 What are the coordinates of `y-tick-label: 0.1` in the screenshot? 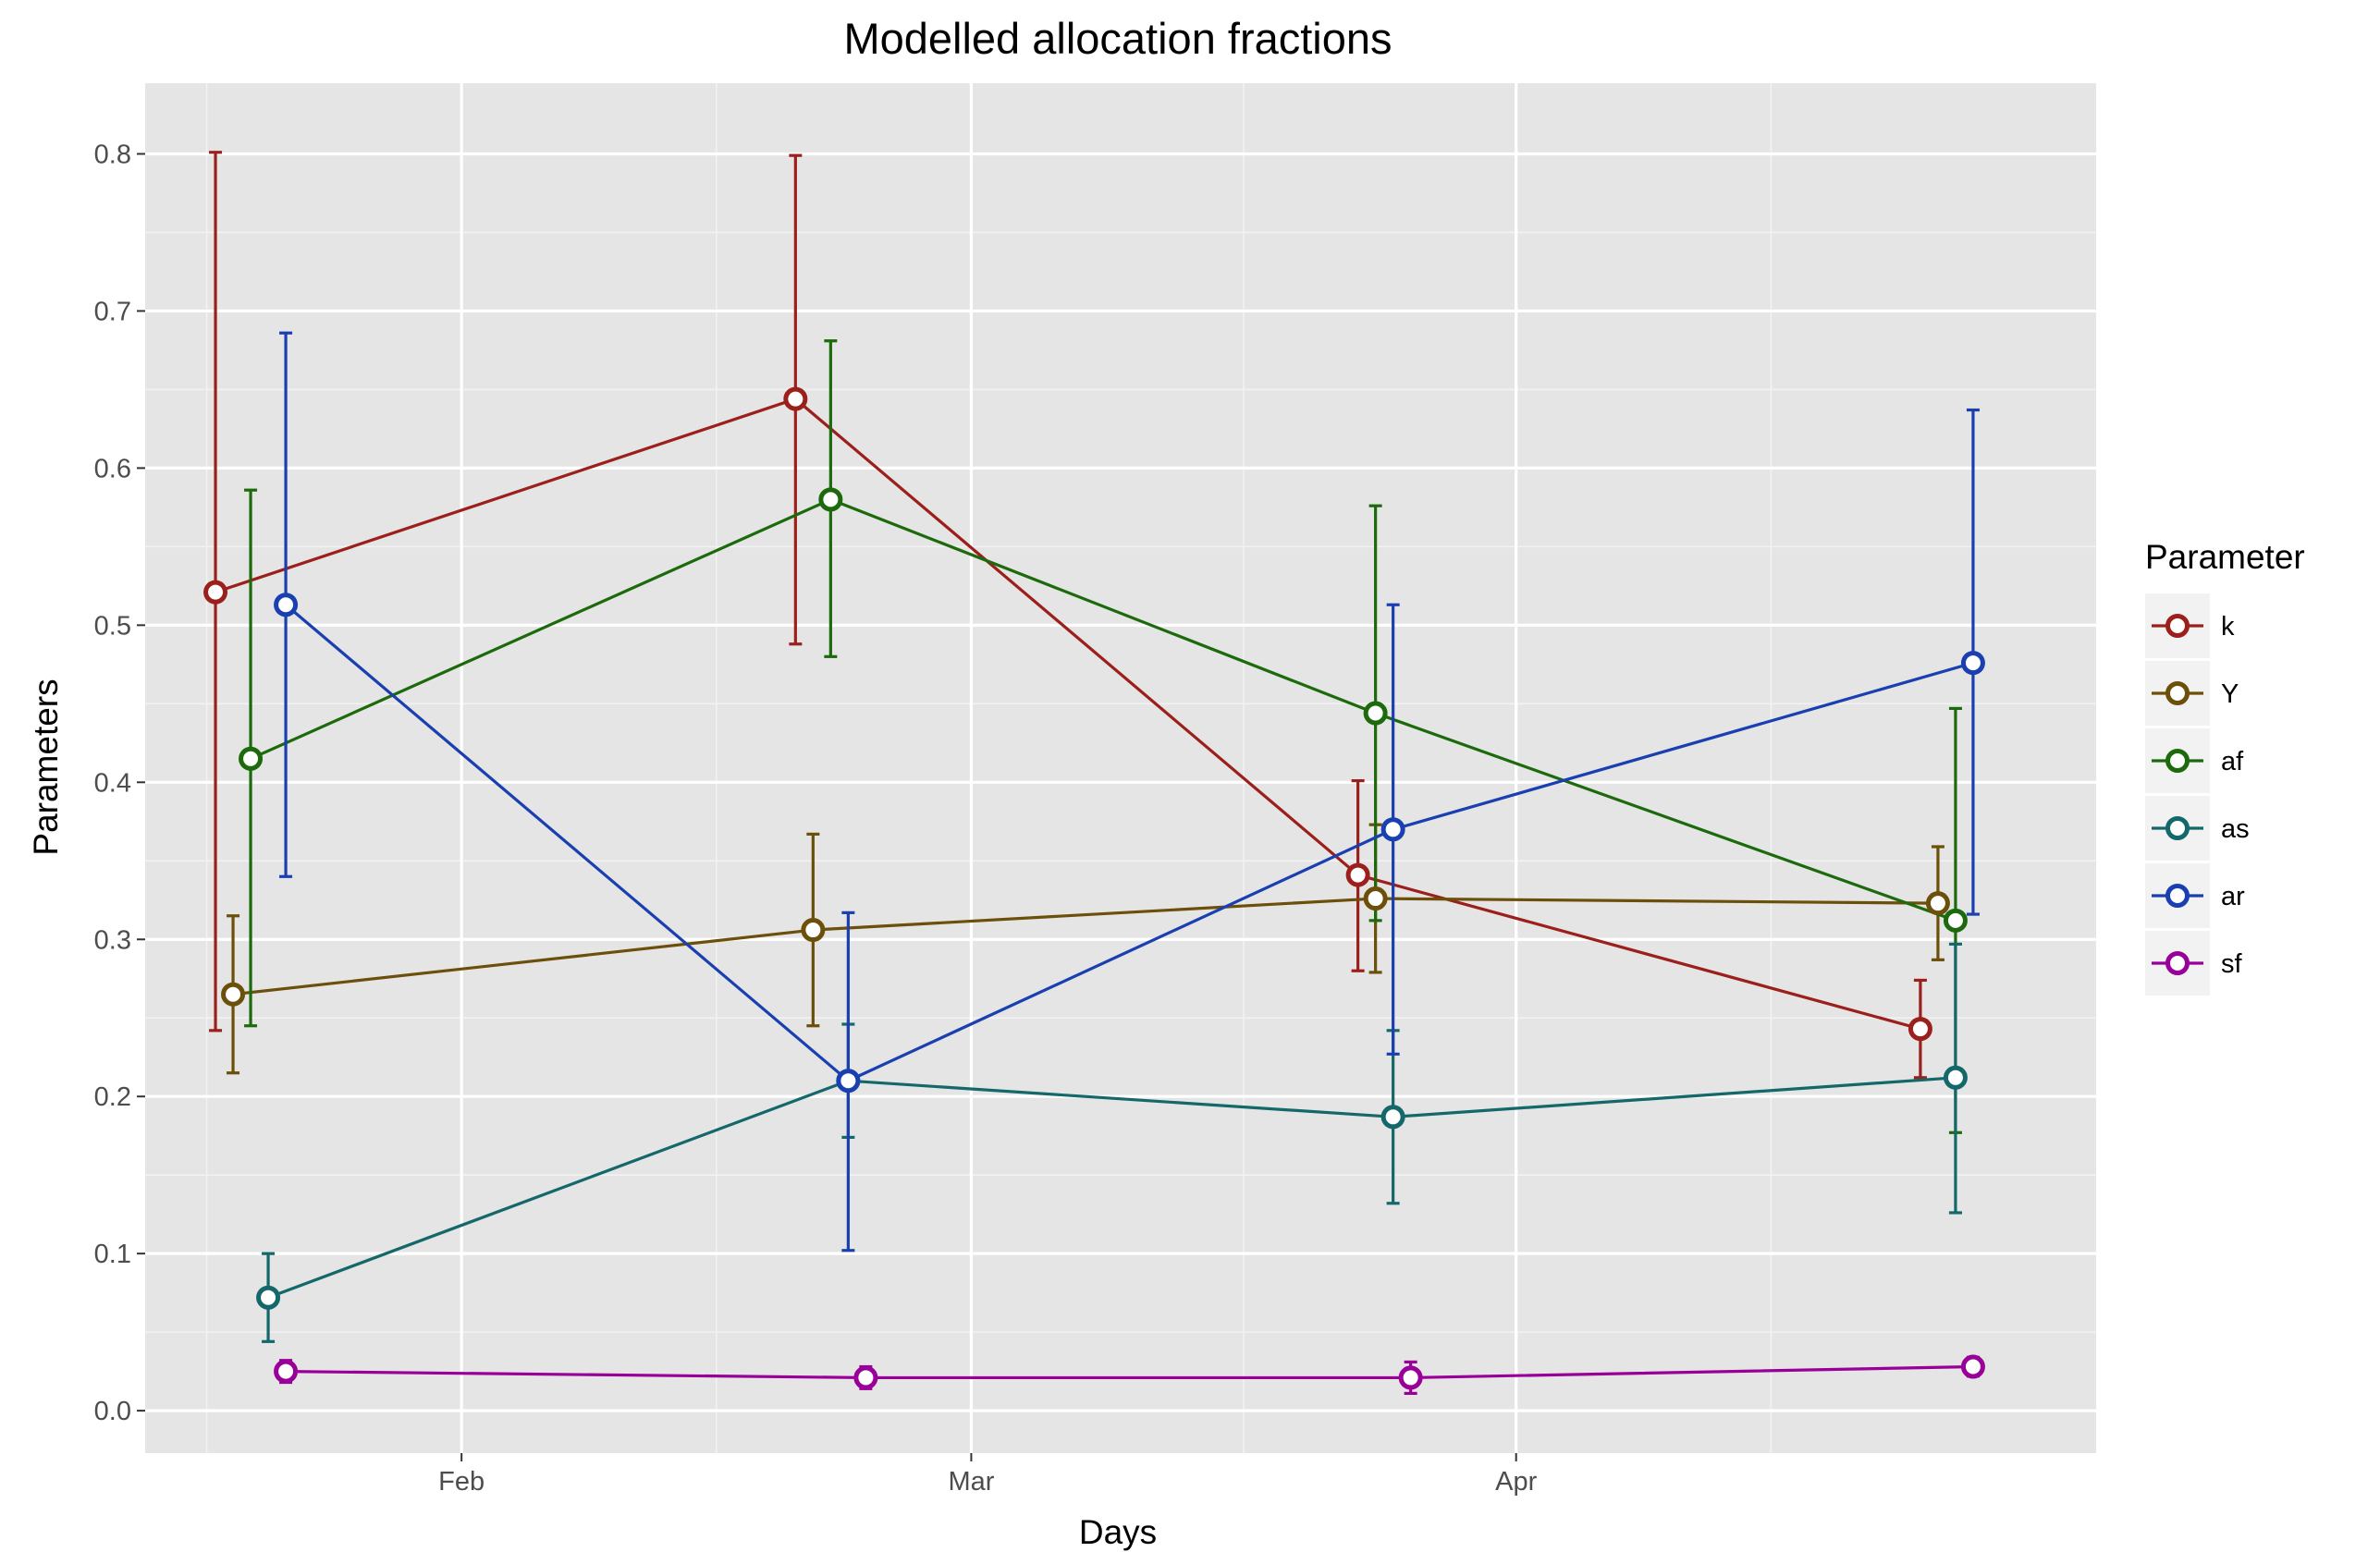 It's located at (112, 1254).